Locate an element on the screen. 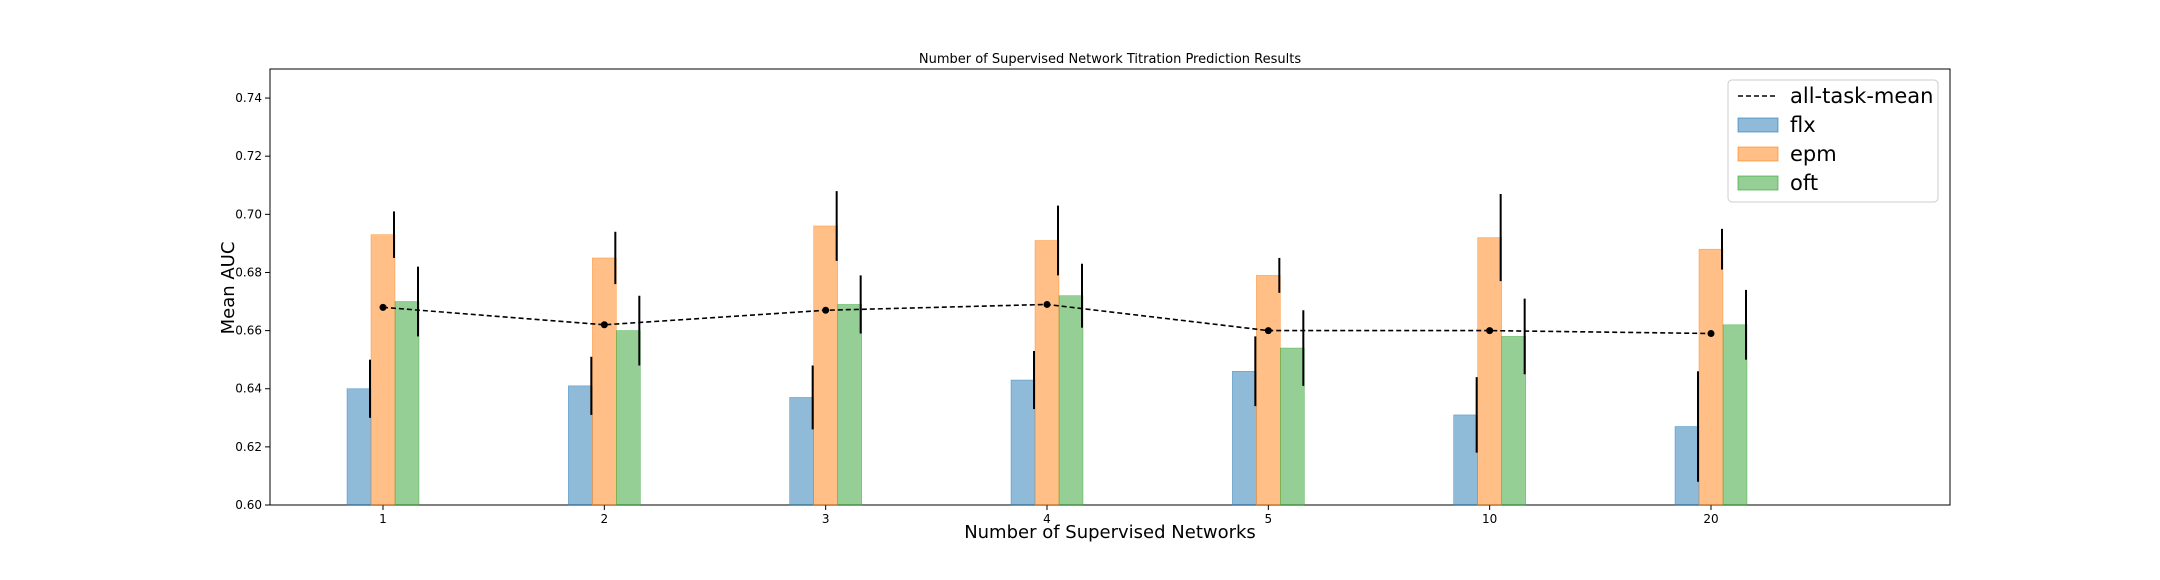 Image resolution: width=2160 pixels, height=580 pixels. legend-label-flx: flx is located at coordinates (1803, 125).